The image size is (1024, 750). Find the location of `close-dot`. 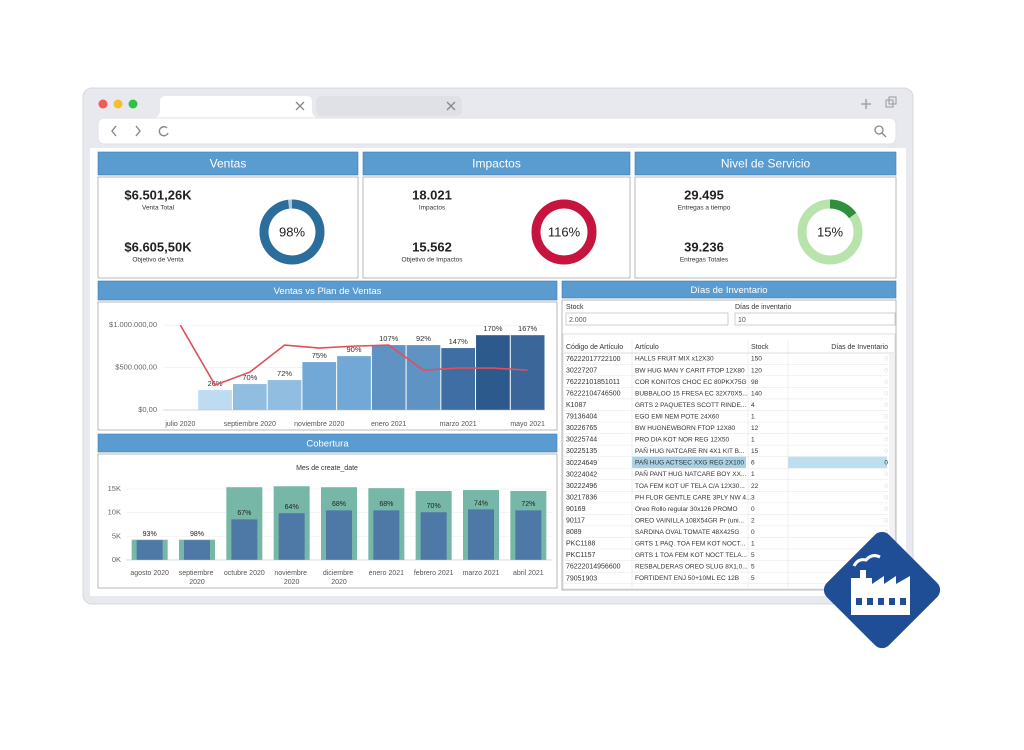

close-dot is located at coordinates (103, 104).